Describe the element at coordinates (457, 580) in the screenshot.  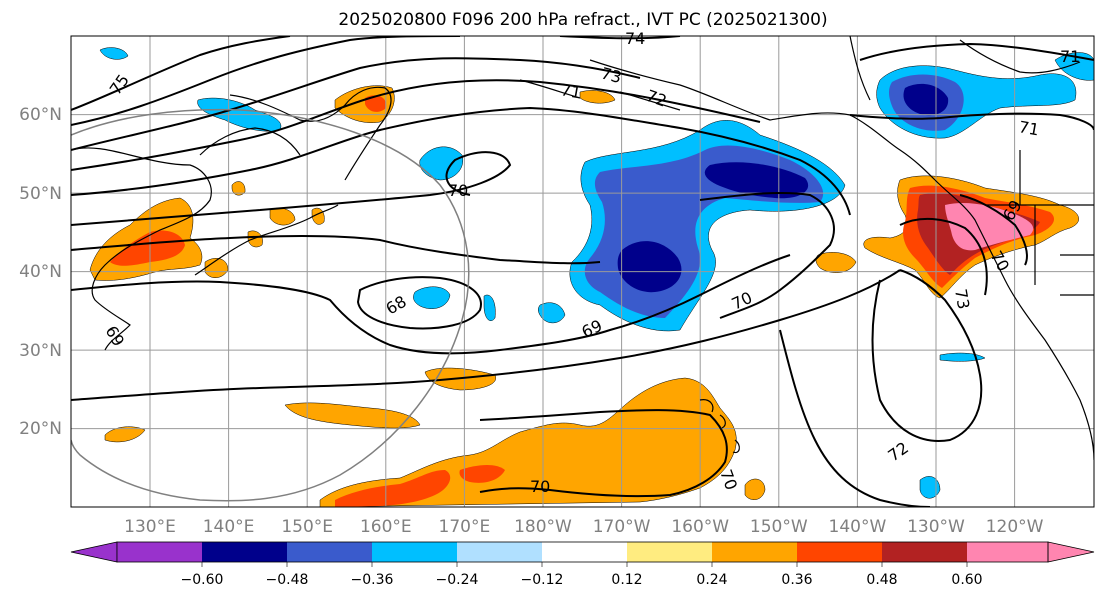
I see `colorbar-tick-label: −0.24` at that location.